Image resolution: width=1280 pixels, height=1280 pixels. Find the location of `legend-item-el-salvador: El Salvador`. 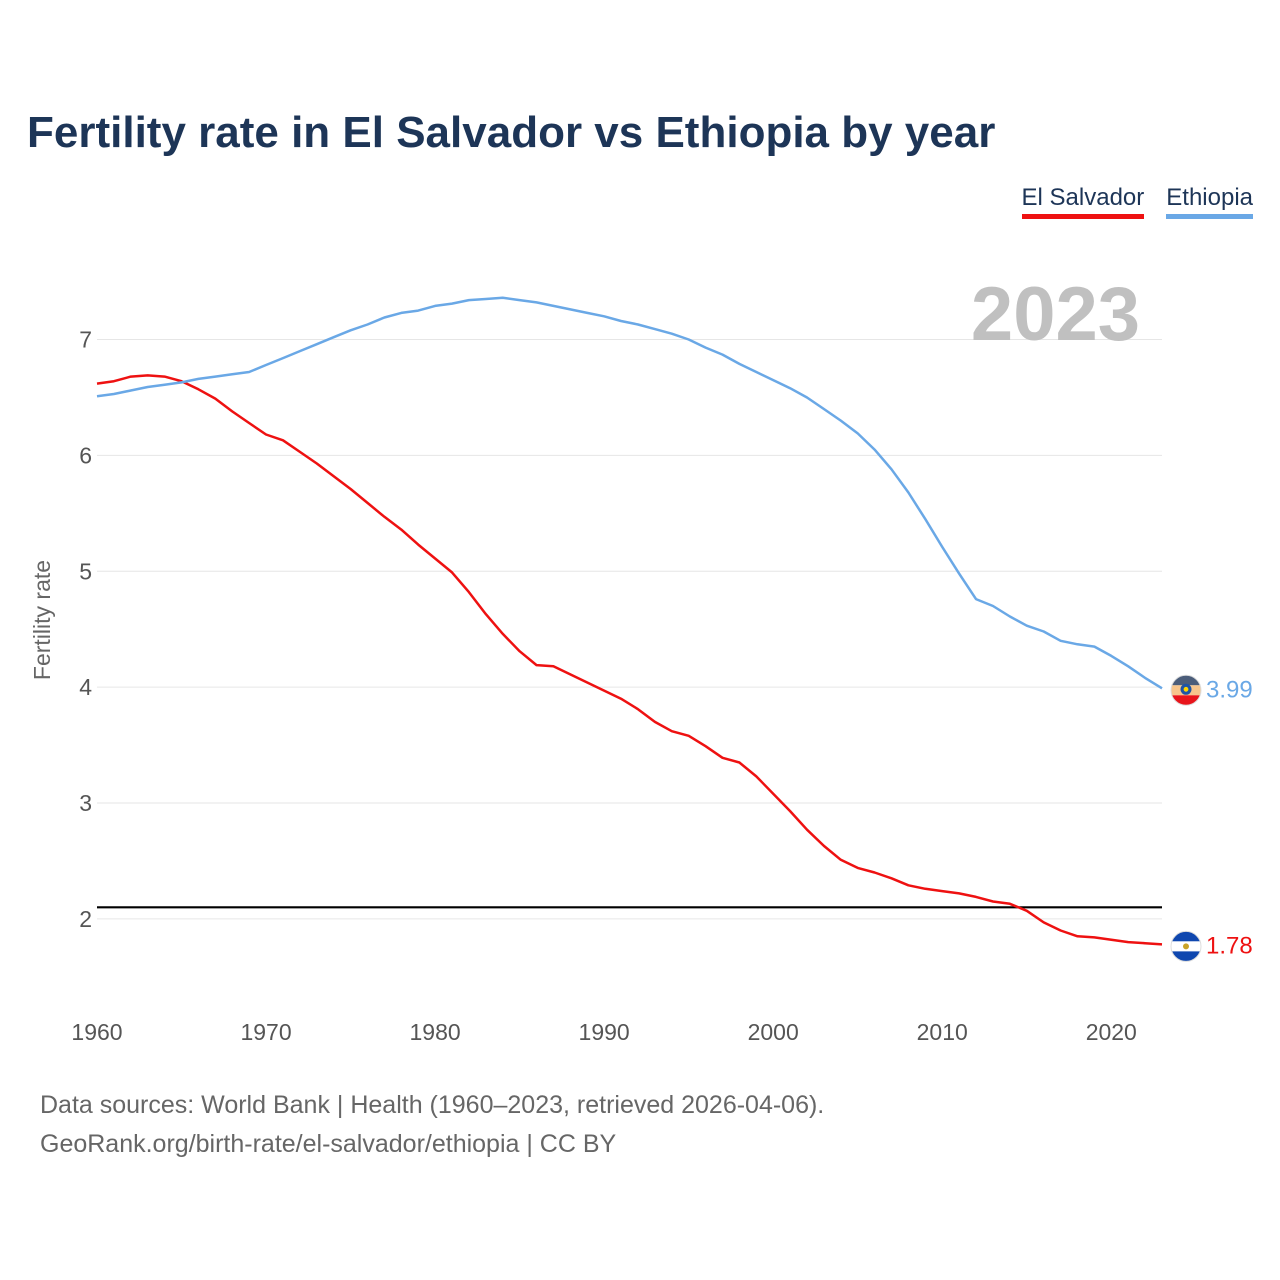

legend-item-el-salvador: El Salvador is located at coordinates (1083, 201).